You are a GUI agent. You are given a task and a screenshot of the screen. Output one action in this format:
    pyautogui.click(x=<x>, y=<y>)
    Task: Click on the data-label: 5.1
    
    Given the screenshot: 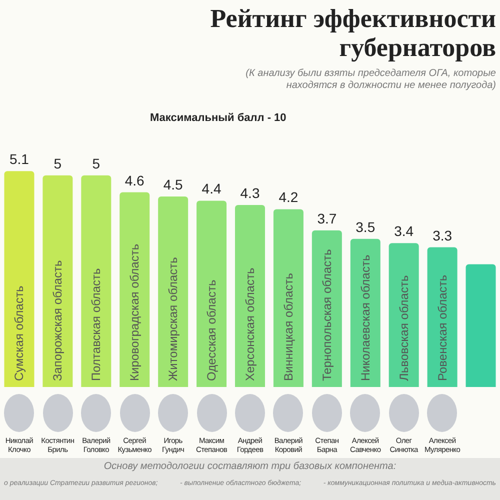 What is the action you would take?
    pyautogui.click(x=19, y=159)
    